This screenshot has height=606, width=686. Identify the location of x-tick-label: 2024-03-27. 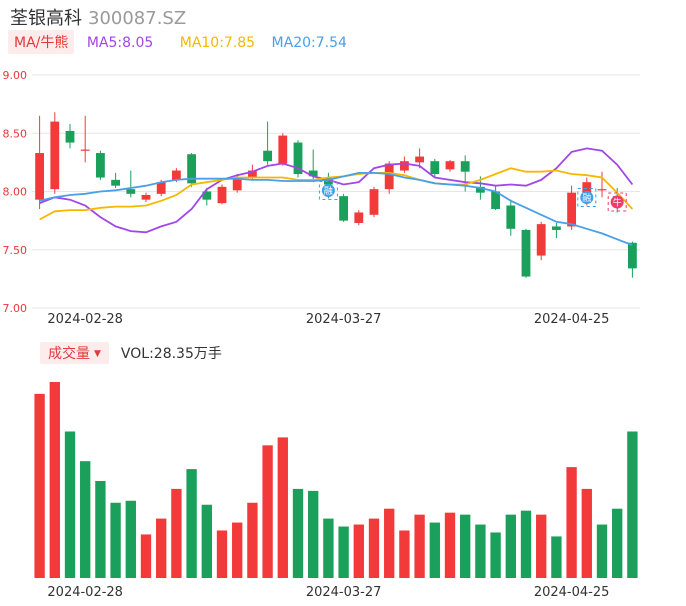
(344, 592).